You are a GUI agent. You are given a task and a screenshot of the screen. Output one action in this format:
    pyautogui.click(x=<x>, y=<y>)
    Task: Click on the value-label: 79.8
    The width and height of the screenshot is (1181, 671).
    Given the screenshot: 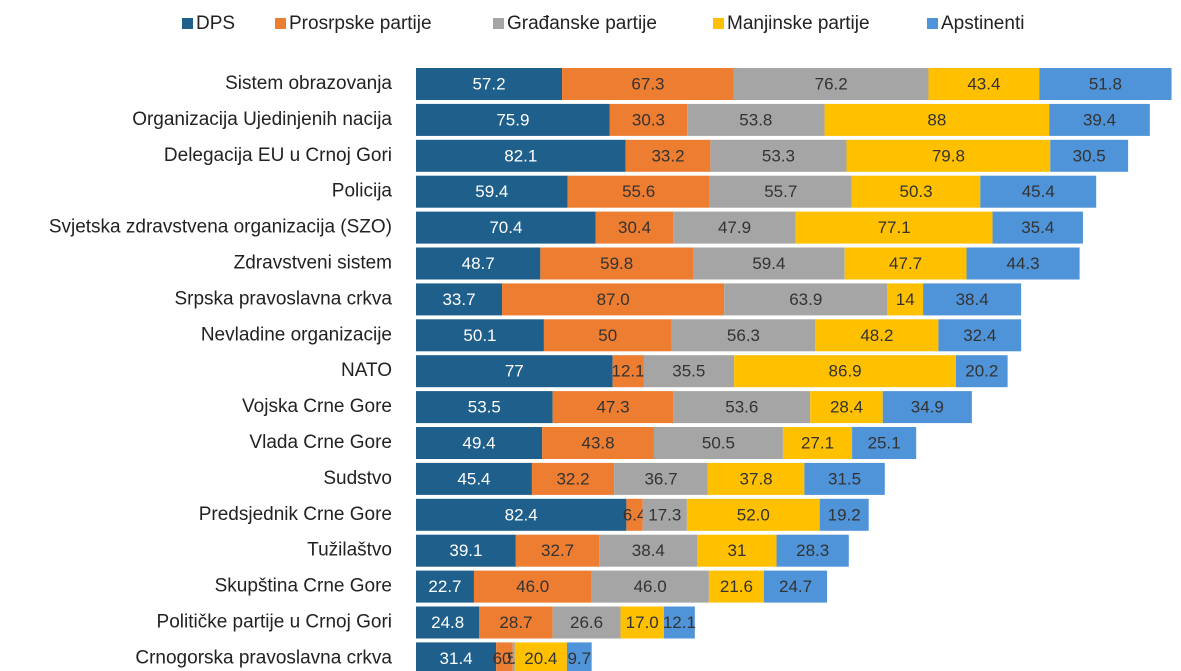 What is the action you would take?
    pyautogui.click(x=948, y=155)
    